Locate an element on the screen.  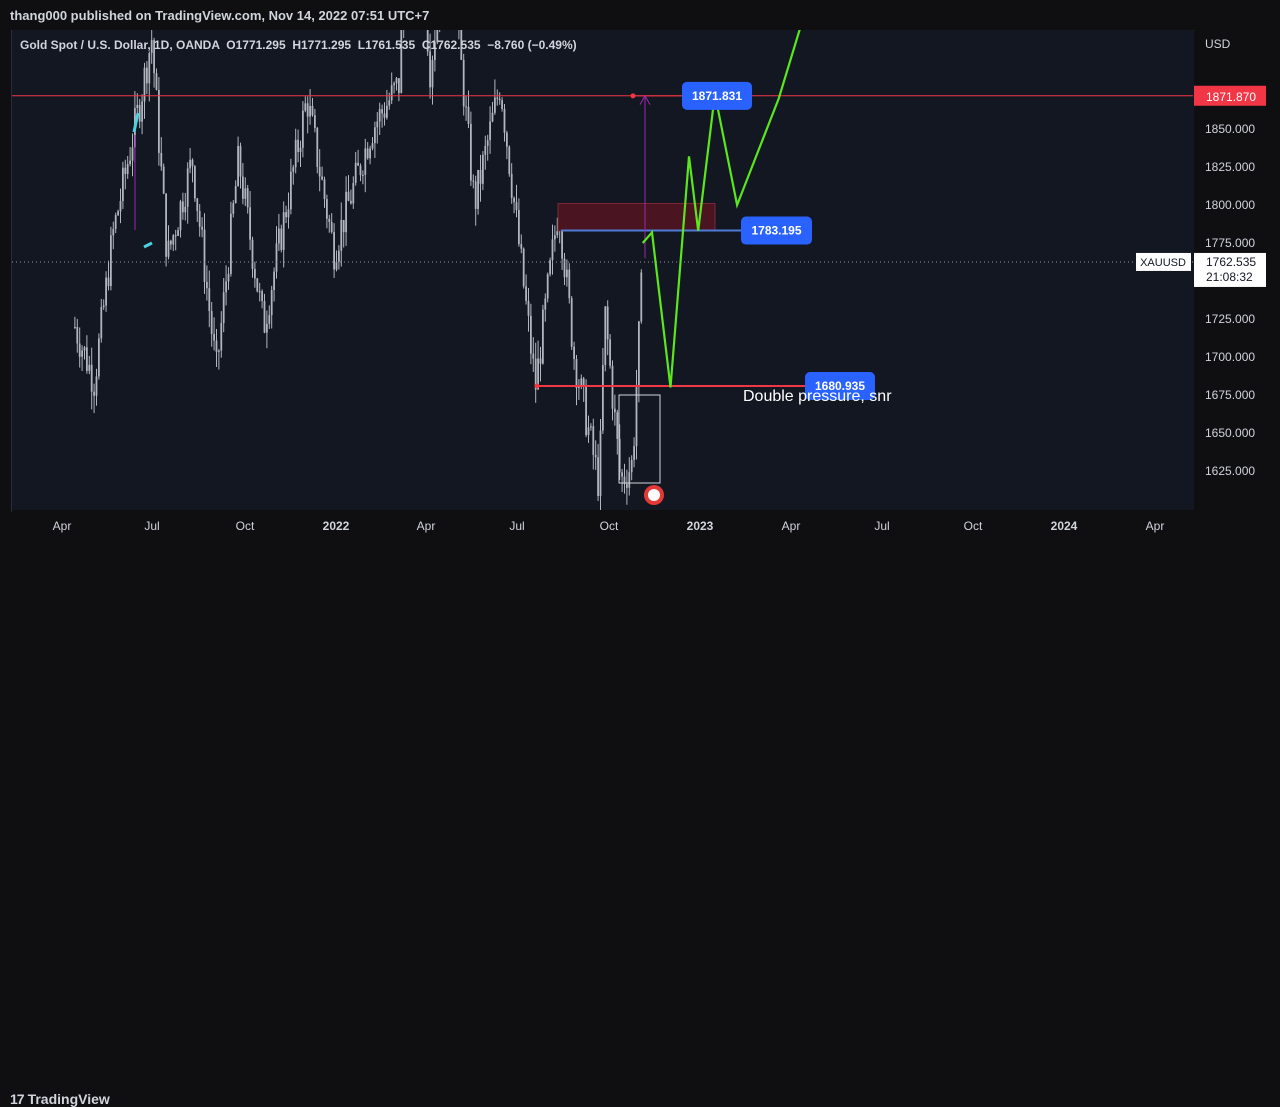
drawing-mark is located at coordinates (148, 245).